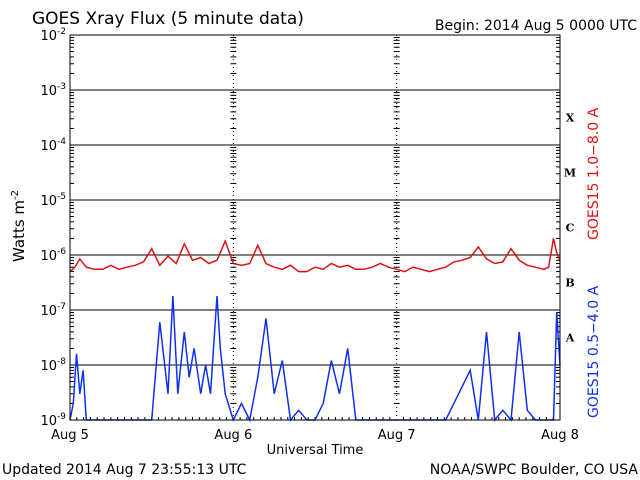 This screenshot has width=640, height=480. Describe the element at coordinates (53, 145) in the screenshot. I see `y-tick-label: 10⁻⁴` at that location.